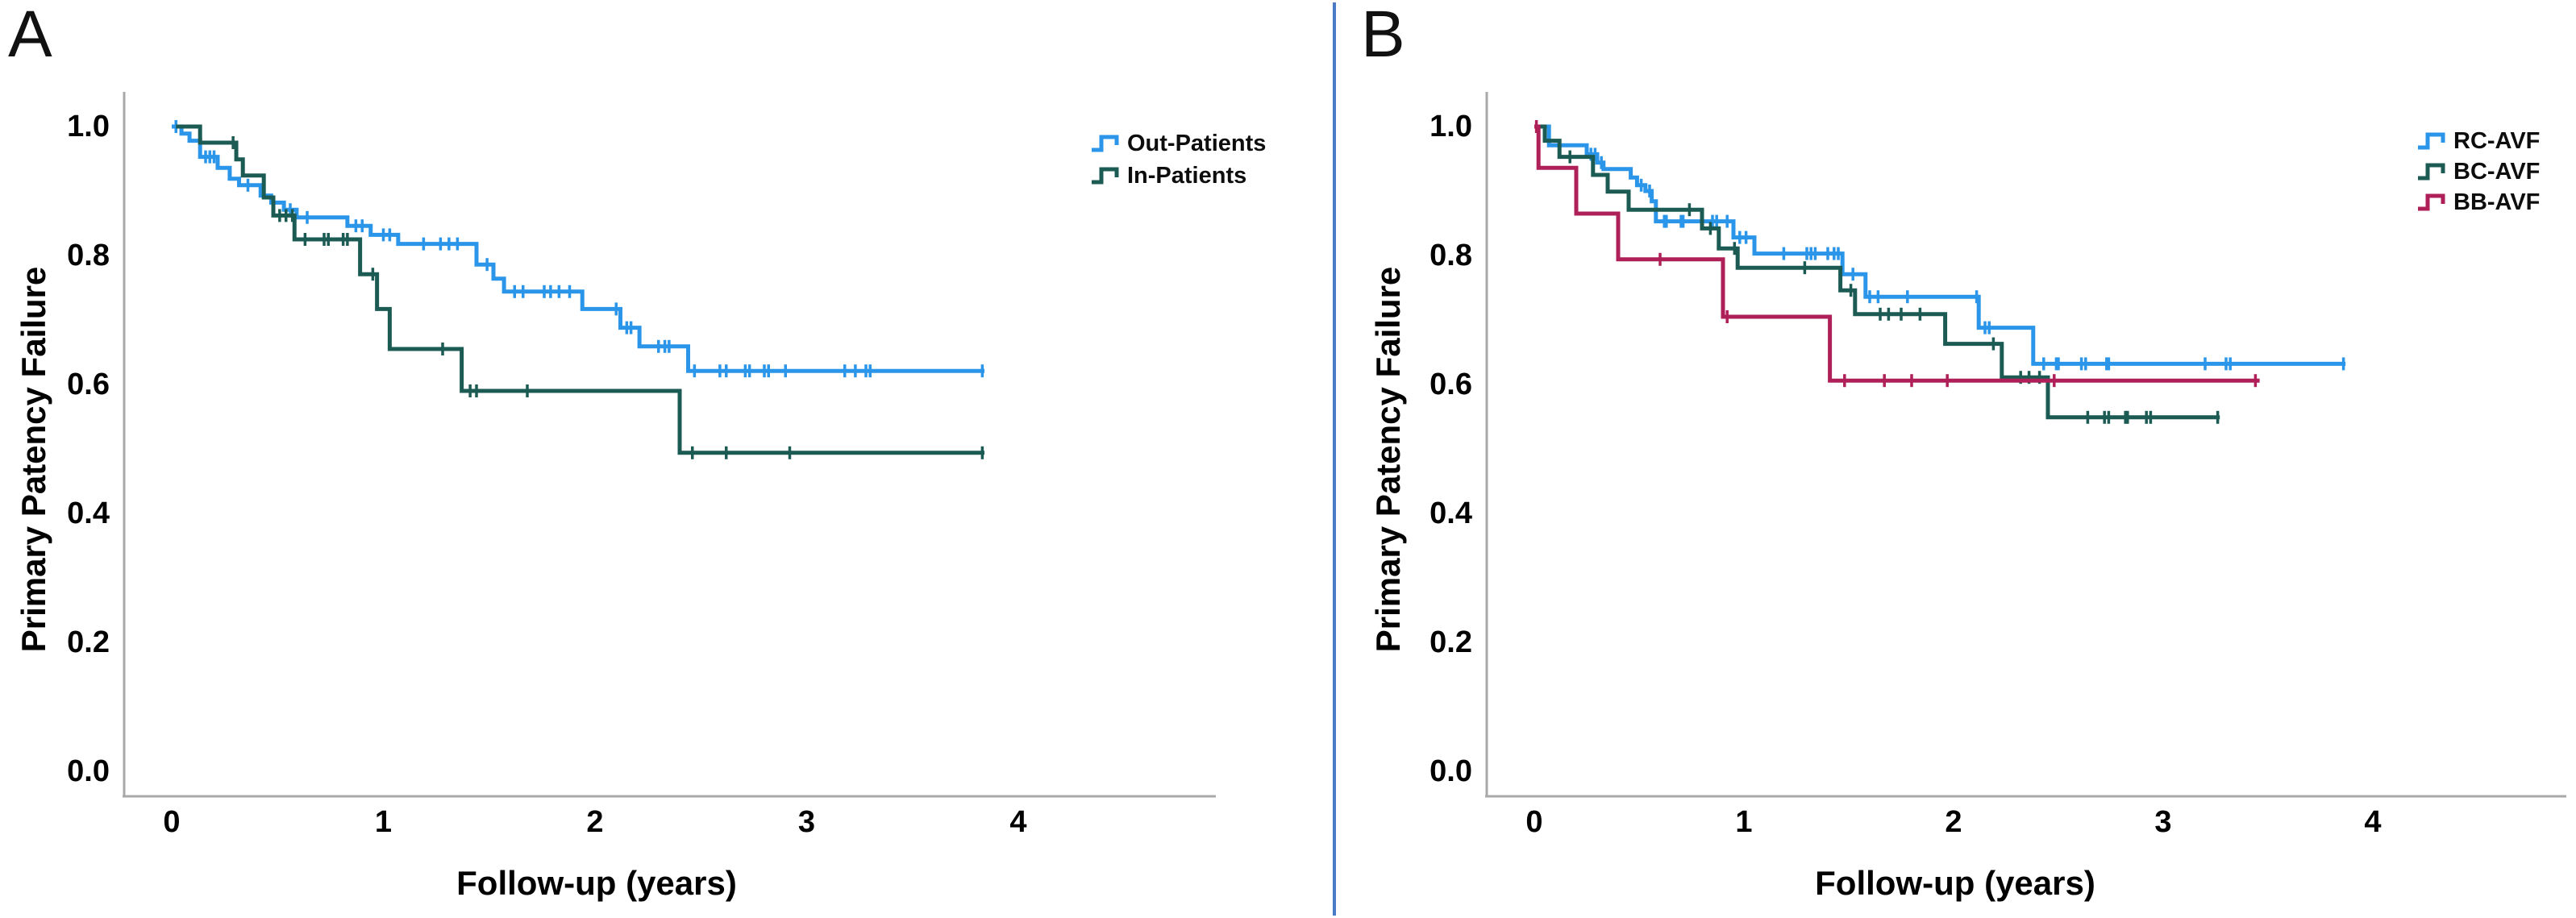 Image resolution: width=2576 pixels, height=918 pixels. What do you see at coordinates (1388, 459) in the screenshot?
I see `panel-b-y-axis-title: Primary Patency Failure` at bounding box center [1388, 459].